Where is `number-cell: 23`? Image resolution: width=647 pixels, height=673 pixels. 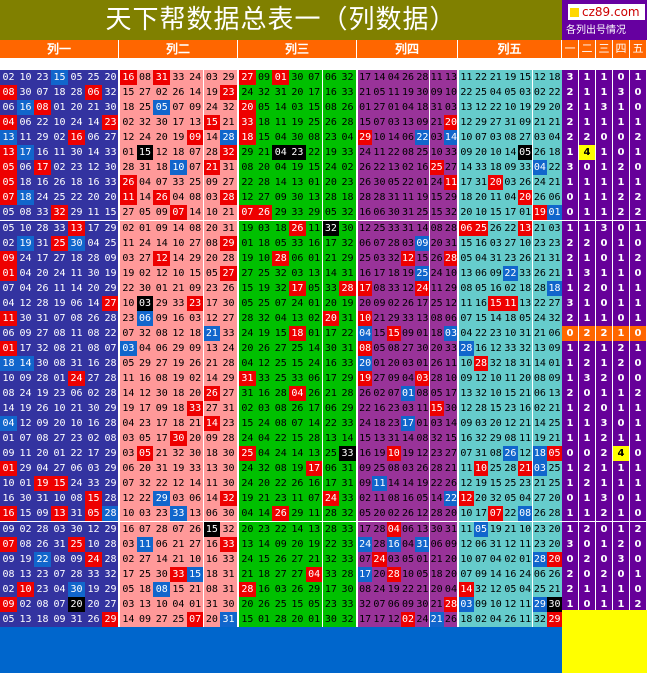
number-cell: 23 is located at coordinates (393, 409).